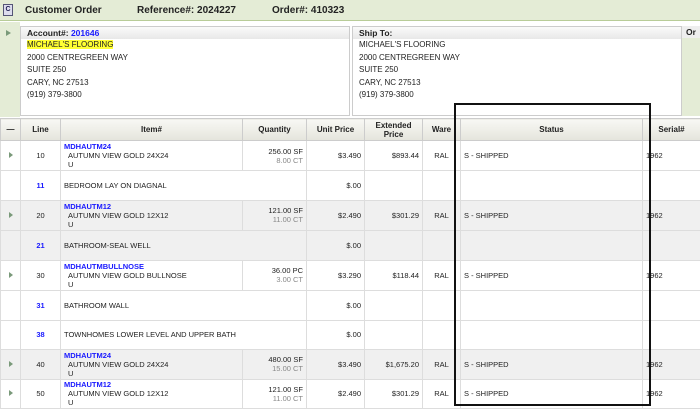 The image size is (700, 409). What do you see at coordinates (336, 216) in the screenshot?
I see `unit-price: $2.490` at bounding box center [336, 216].